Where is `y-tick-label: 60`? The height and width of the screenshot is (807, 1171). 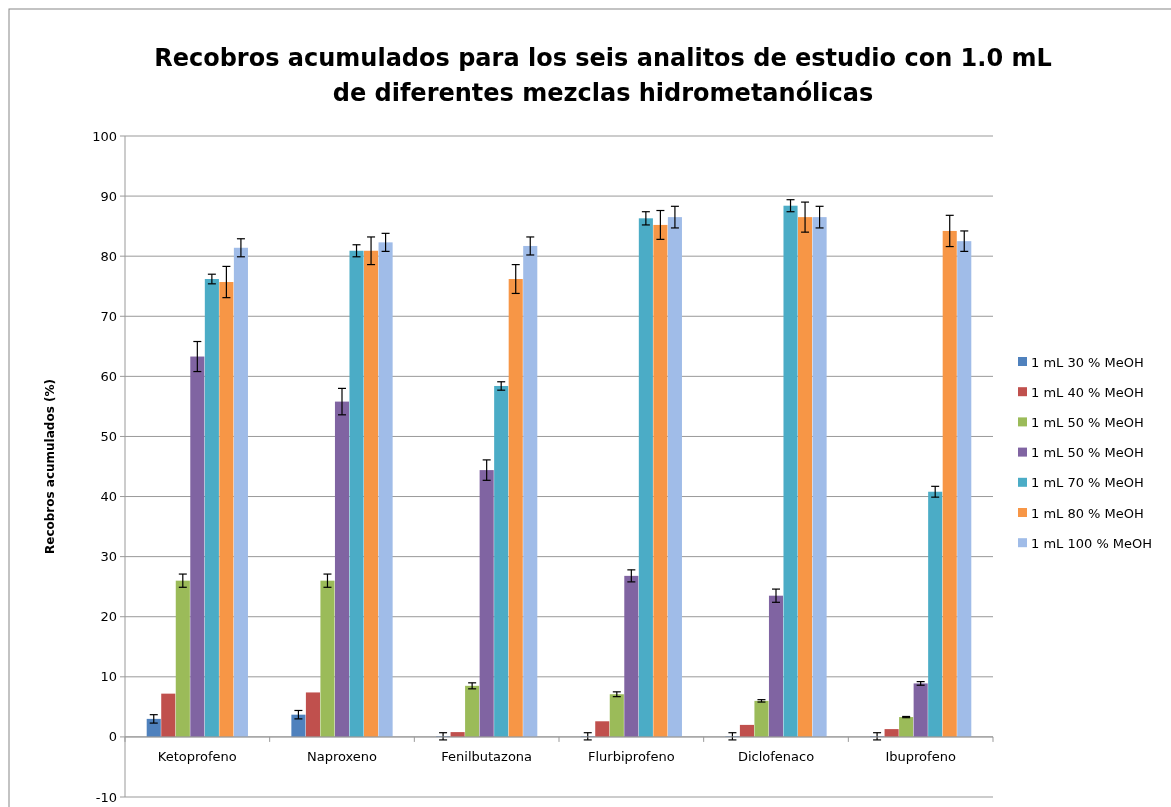 y-tick-label: 60 is located at coordinates (108, 376).